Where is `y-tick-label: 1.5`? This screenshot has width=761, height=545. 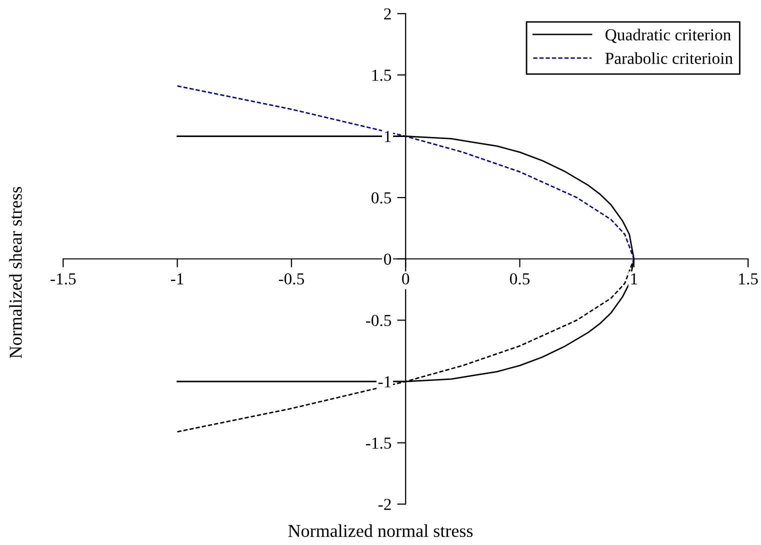 y-tick-label: 1.5 is located at coordinates (382, 75).